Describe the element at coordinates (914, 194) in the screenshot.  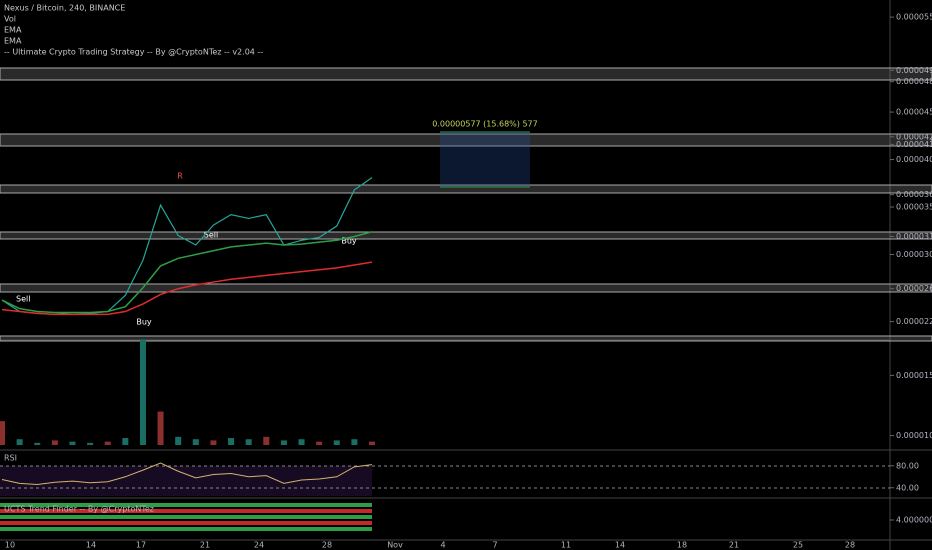
I see `y-tick-label: 0.00003630` at that location.